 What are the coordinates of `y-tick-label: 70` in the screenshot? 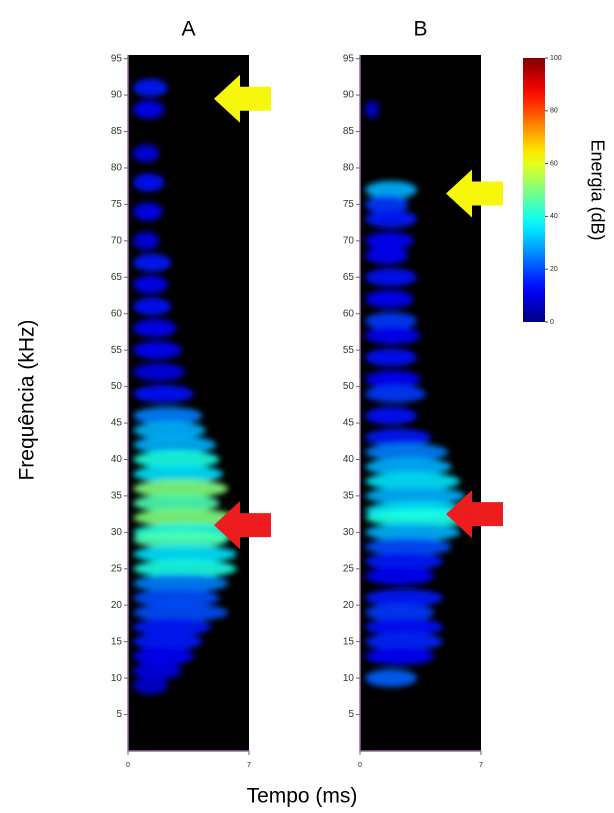 It's located at (349, 240).